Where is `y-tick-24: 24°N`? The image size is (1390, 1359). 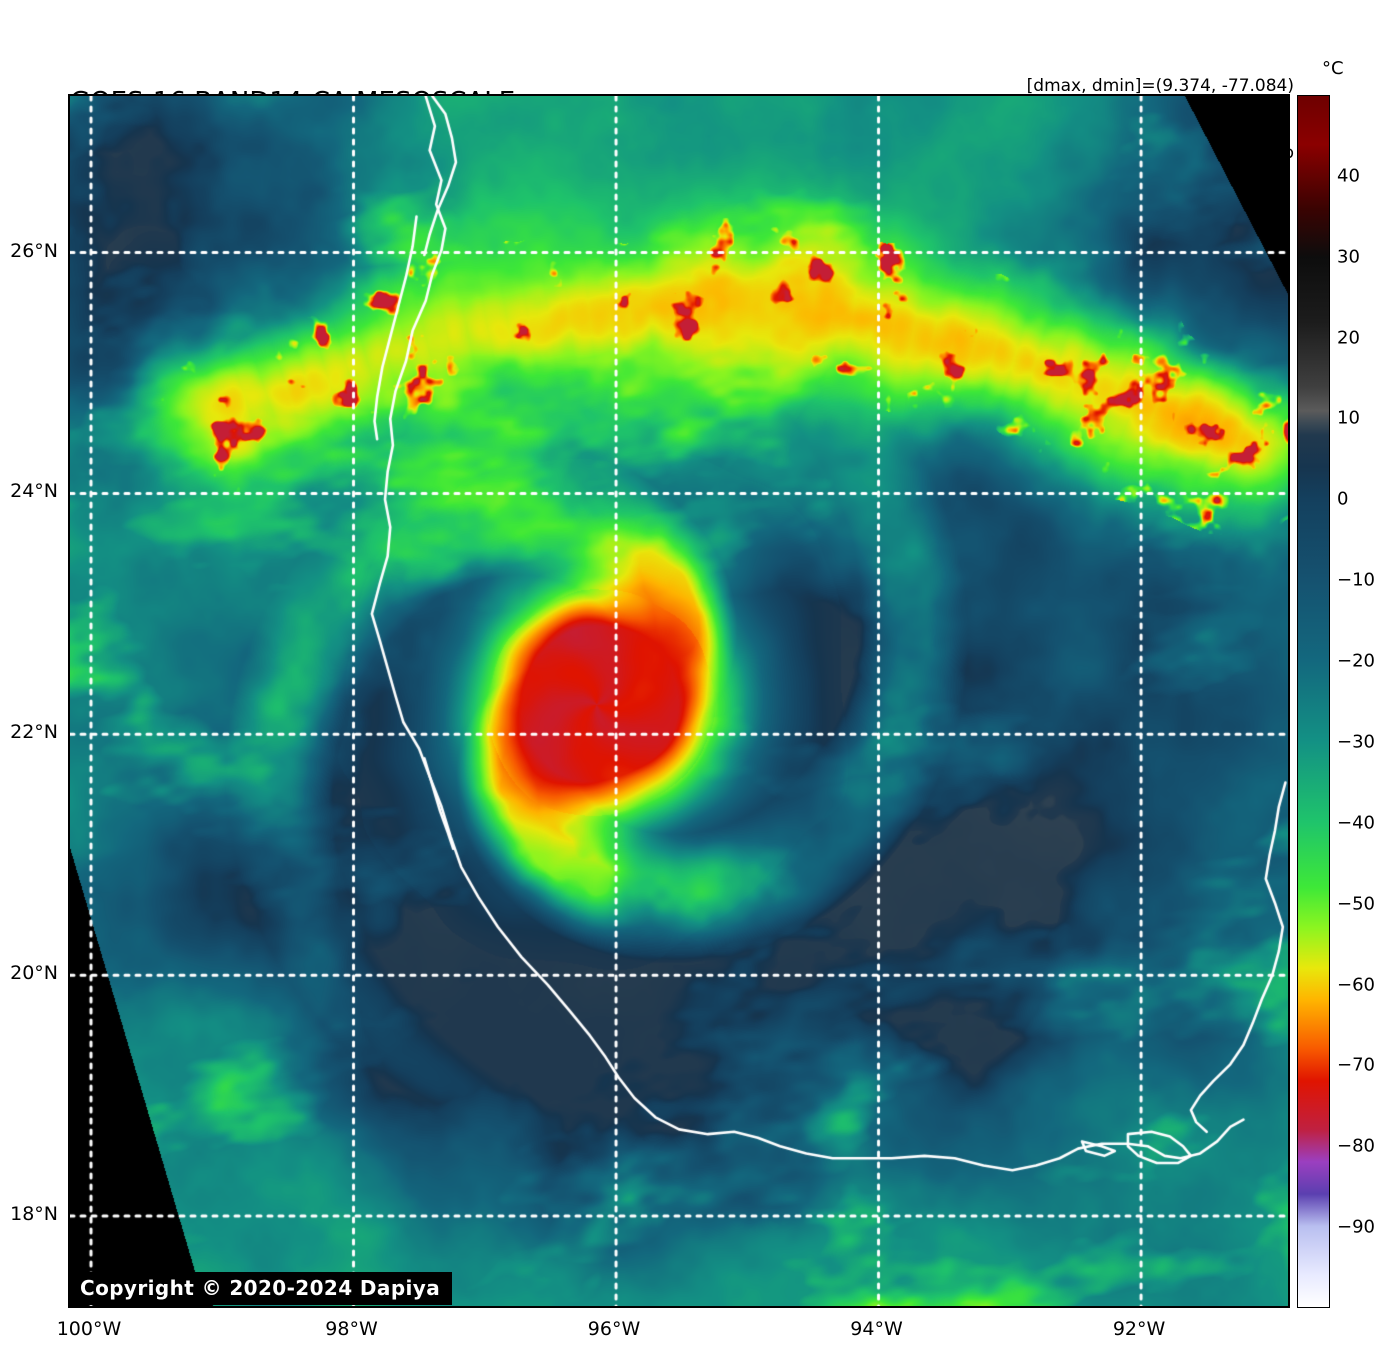 y-tick-24: 24°N is located at coordinates (34, 491).